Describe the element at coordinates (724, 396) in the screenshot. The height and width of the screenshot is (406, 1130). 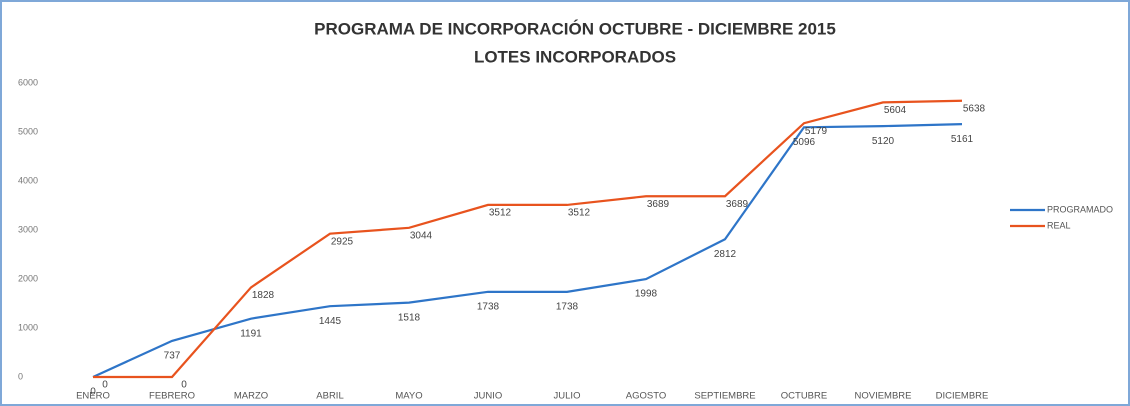
I see `x-tick-label: SEPTIEMBRE` at that location.